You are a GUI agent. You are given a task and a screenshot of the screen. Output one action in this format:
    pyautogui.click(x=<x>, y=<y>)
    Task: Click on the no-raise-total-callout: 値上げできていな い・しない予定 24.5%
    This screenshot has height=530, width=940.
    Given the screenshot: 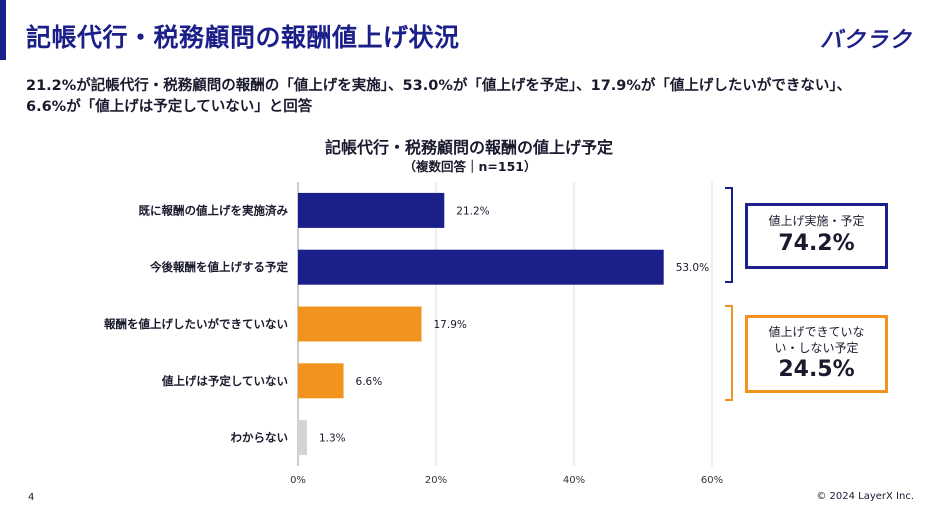 What is the action you would take?
    pyautogui.click(x=816, y=354)
    